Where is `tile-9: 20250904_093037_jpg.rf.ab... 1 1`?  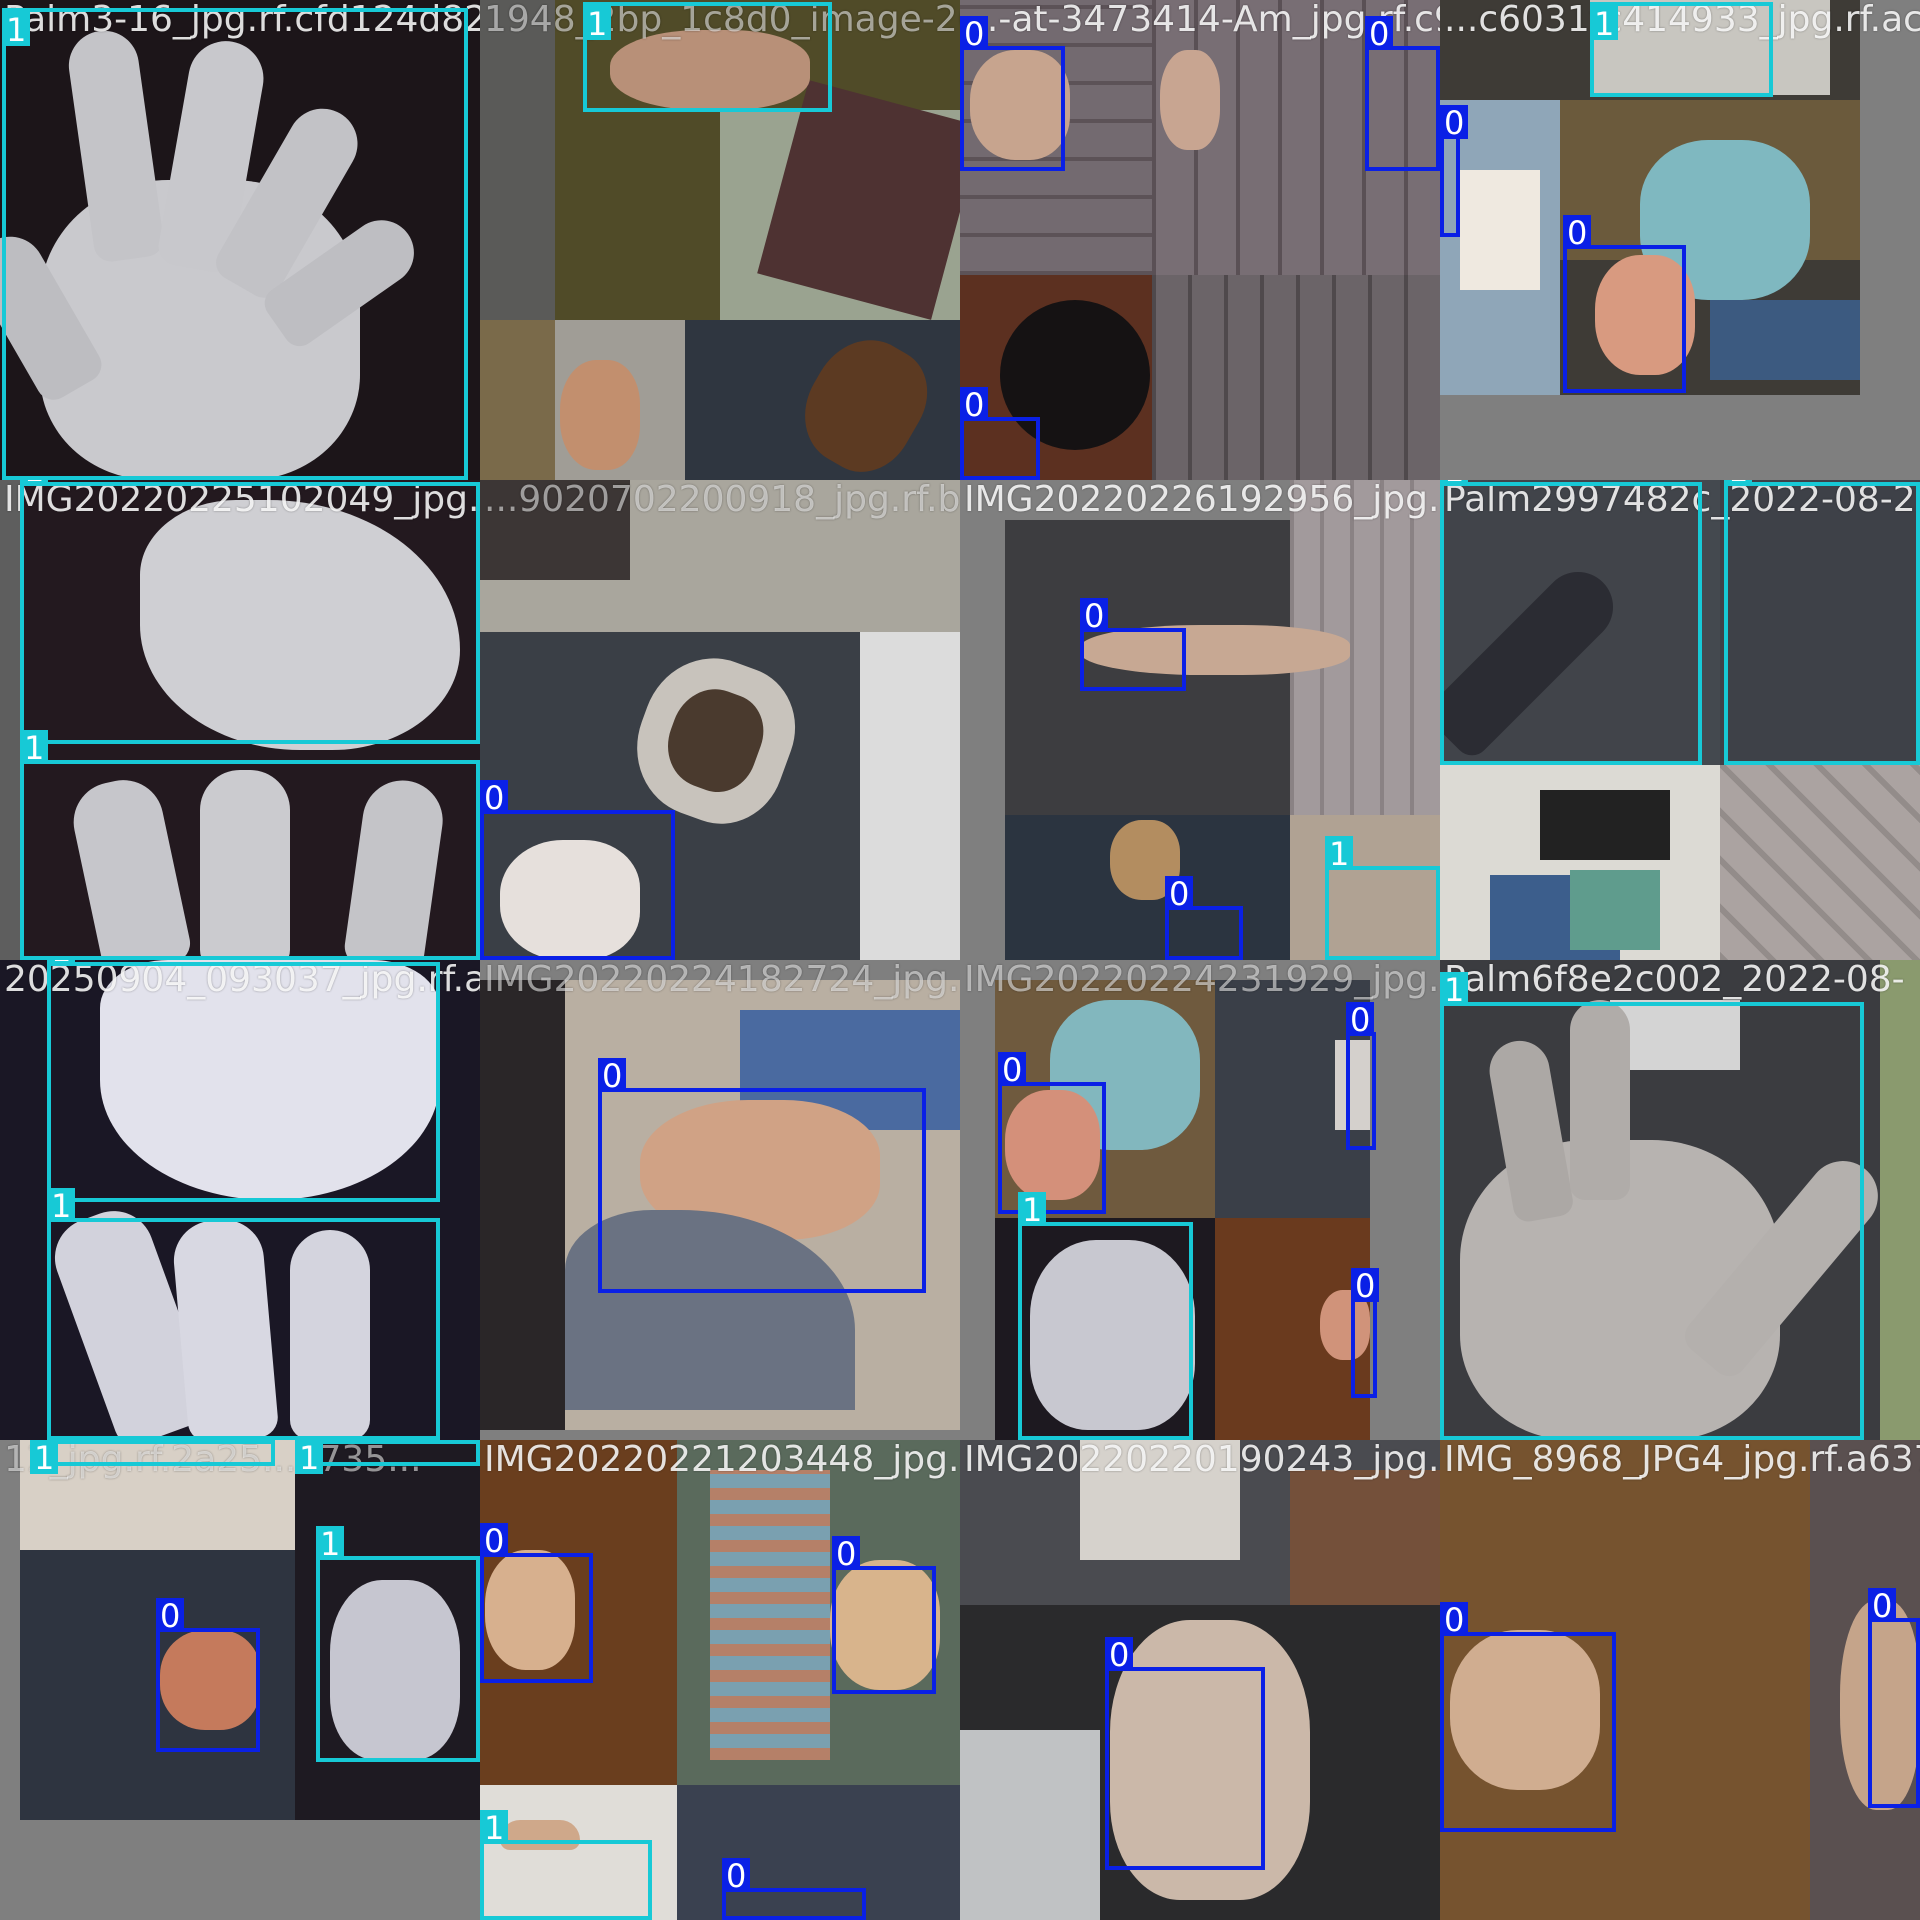 tile-9: 20250904_093037_jpg.rf.ab... 1 1 is located at coordinates (240, 1200).